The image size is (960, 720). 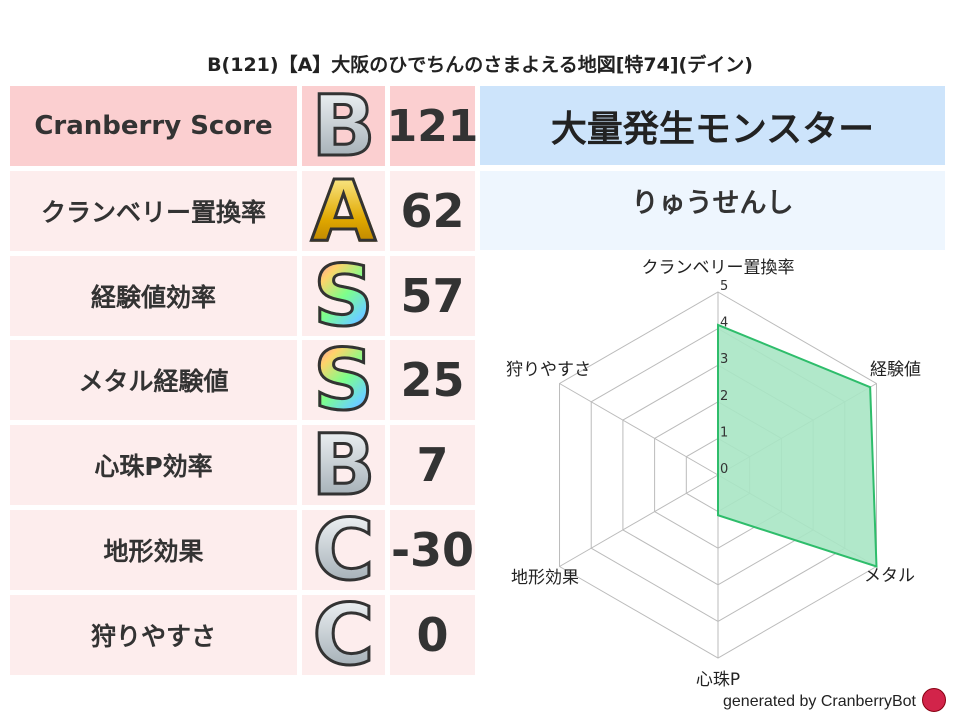 What do you see at coordinates (548, 370) in the screenshot?
I see `axis-label: 狩りやすさ` at bounding box center [548, 370].